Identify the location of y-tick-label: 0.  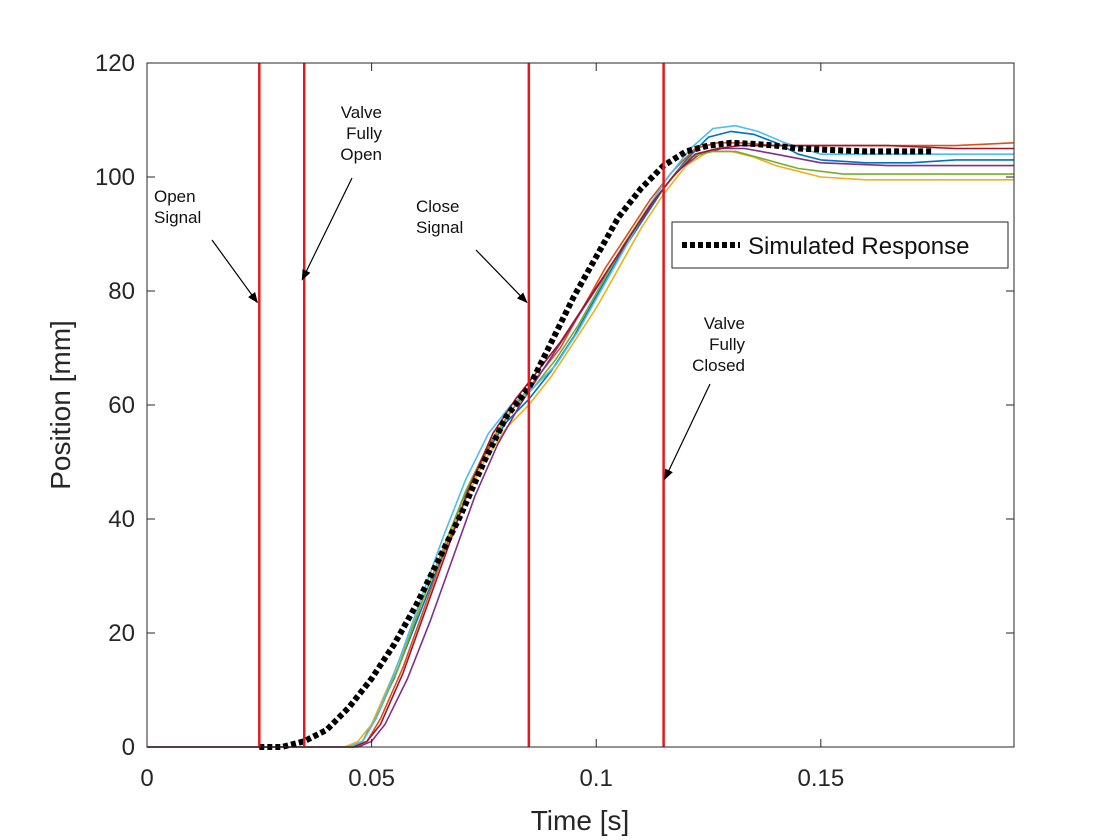
(128, 747).